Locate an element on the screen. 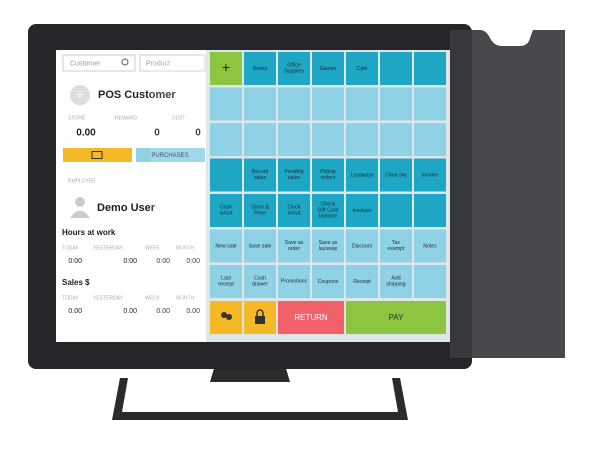 This screenshot has width=600, height=450. button-label: Clear sky is located at coordinates (396, 175).